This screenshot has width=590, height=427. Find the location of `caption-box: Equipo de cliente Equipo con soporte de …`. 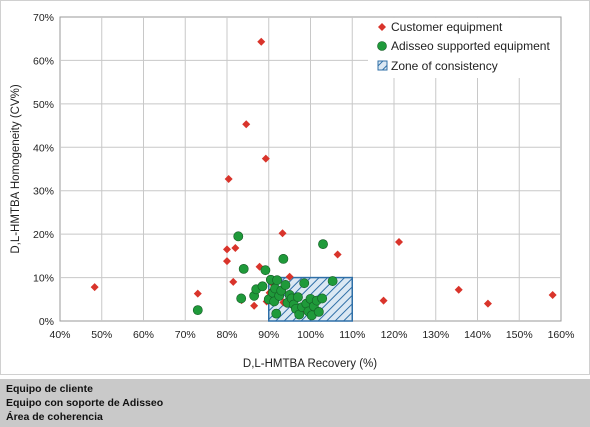

caption-box: Equipo de cliente Equipo con soporte de … is located at coordinates (295, 403).